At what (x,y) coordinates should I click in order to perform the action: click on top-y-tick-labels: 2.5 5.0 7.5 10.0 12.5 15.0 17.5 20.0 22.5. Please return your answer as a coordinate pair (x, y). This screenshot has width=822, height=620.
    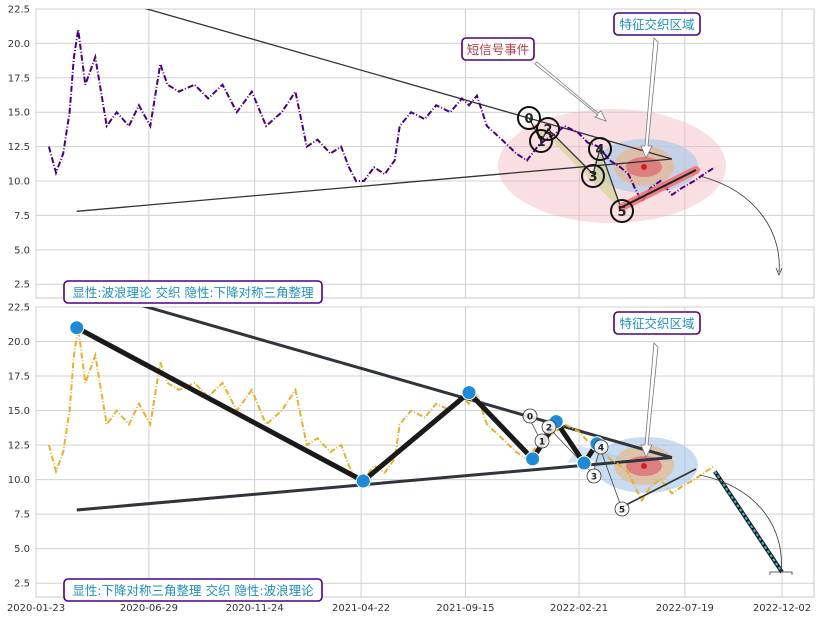
    Looking at the image, I should click on (19, 148).